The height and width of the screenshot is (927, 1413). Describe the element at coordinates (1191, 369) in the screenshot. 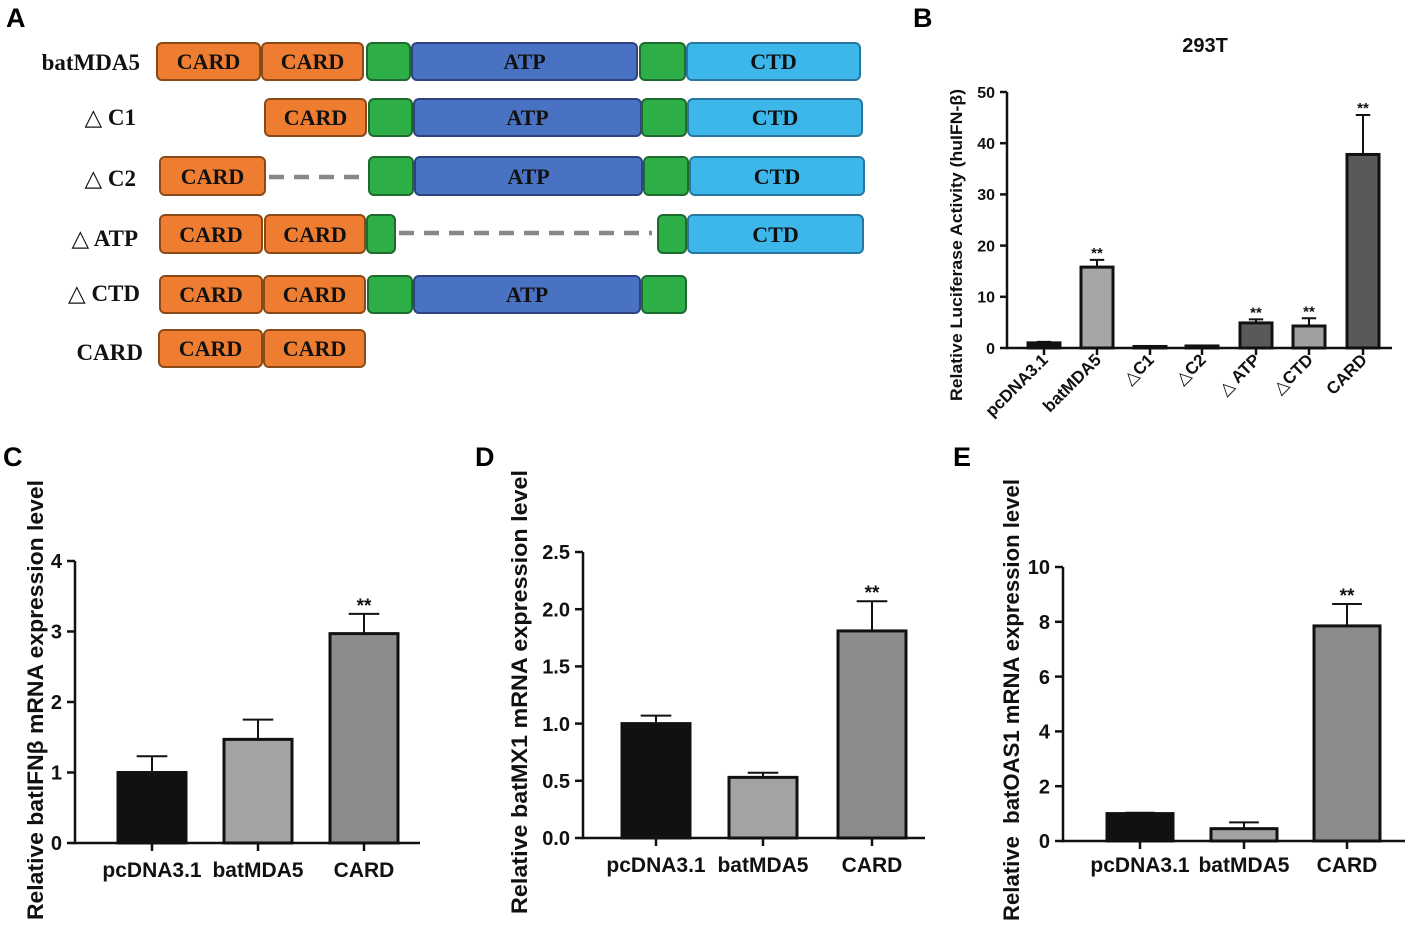

I see `x-tick-label-c2: △C2` at that location.